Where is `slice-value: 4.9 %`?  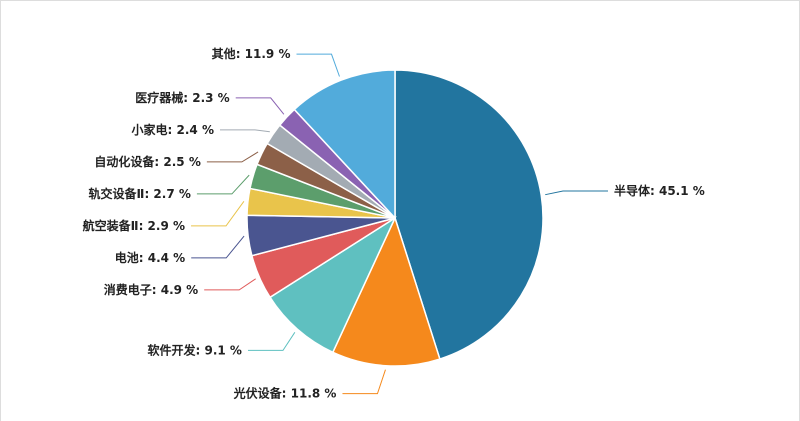
slice-value: 4.9 % is located at coordinates (179, 289).